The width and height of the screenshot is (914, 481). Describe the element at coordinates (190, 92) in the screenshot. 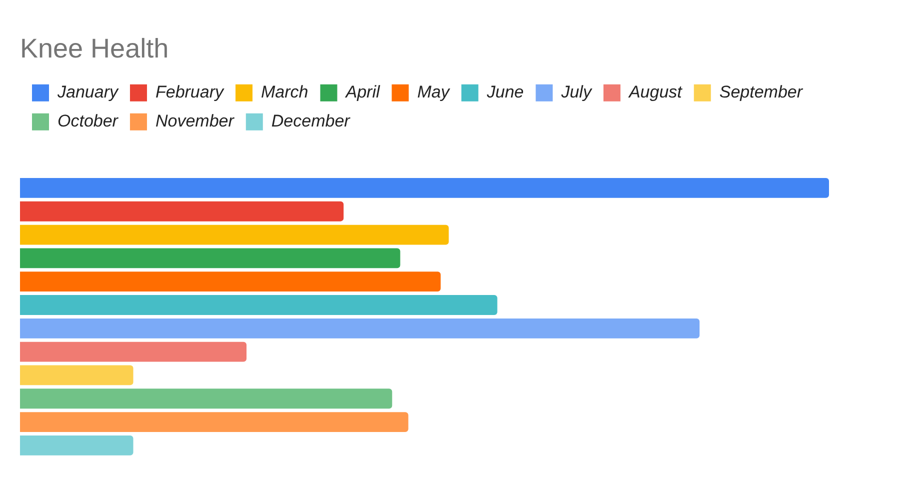

I see `legend-label: February` at that location.